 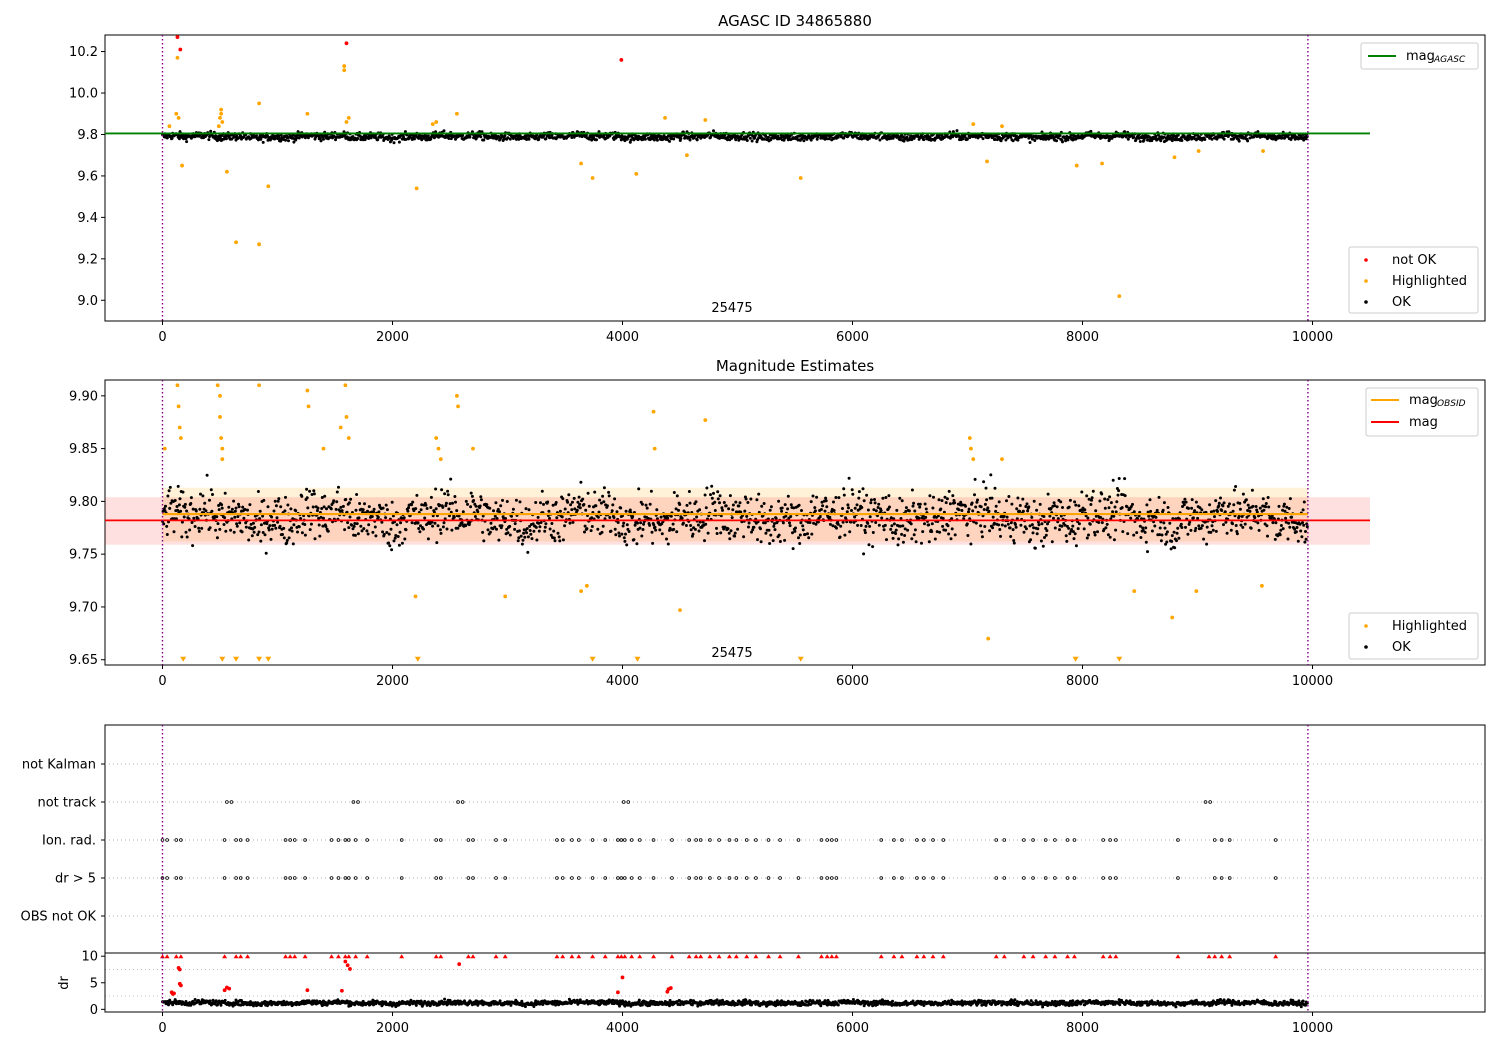 I want to click on x-tick-label: 2000, so click(x=392, y=1028).